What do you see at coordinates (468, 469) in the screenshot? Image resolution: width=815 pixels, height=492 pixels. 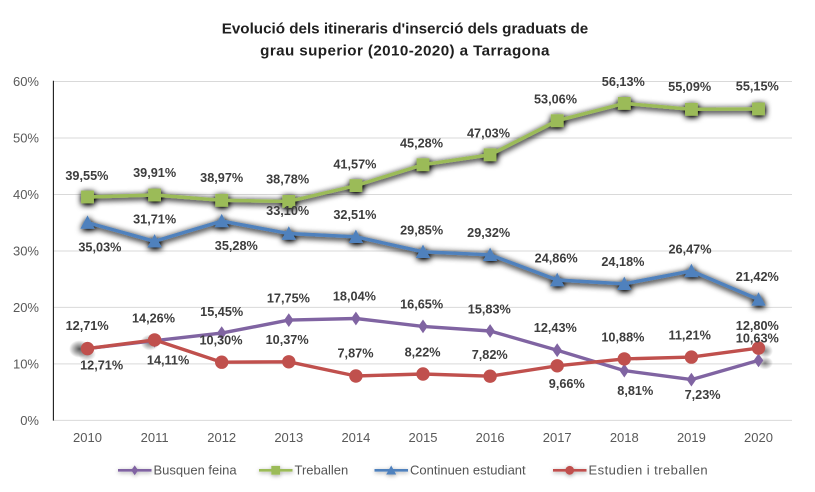 I see `svg-text: Continuen estudiant` at bounding box center [468, 469].